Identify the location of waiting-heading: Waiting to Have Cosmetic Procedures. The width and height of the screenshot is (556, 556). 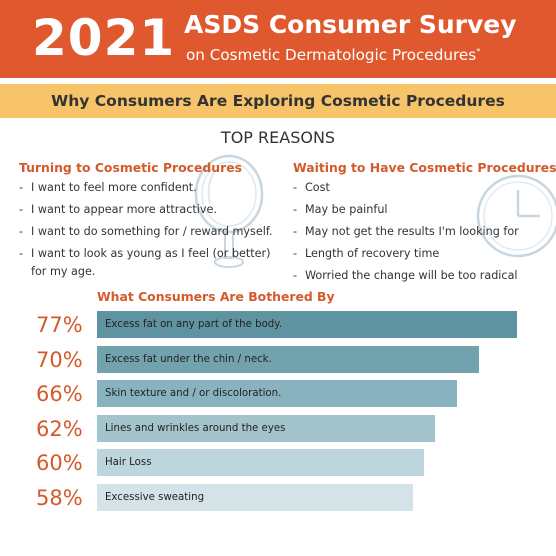
(424, 167).